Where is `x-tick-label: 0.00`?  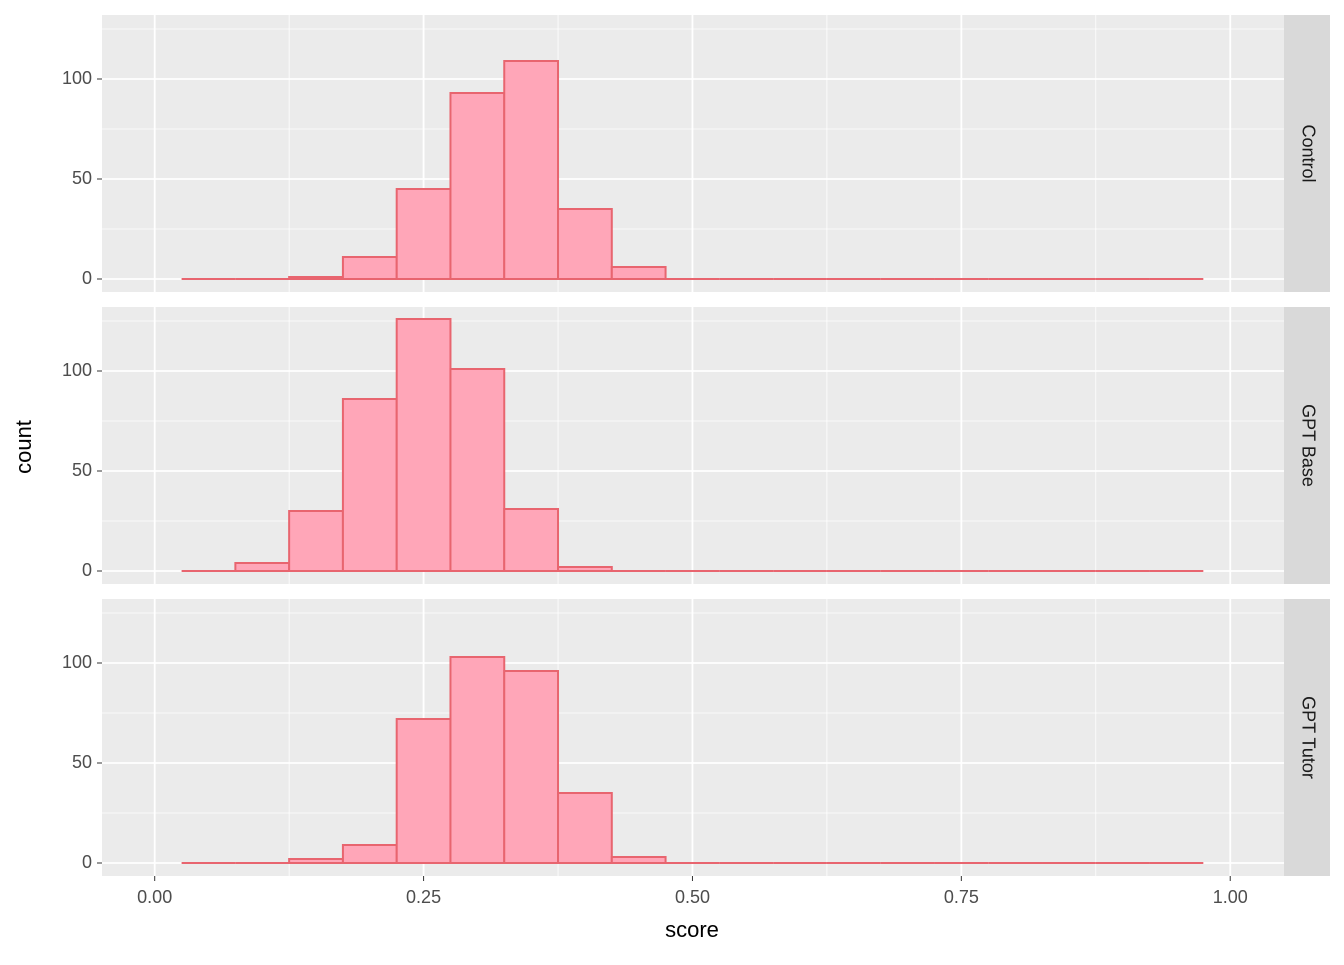
x-tick-label: 0.00 is located at coordinates (154, 897).